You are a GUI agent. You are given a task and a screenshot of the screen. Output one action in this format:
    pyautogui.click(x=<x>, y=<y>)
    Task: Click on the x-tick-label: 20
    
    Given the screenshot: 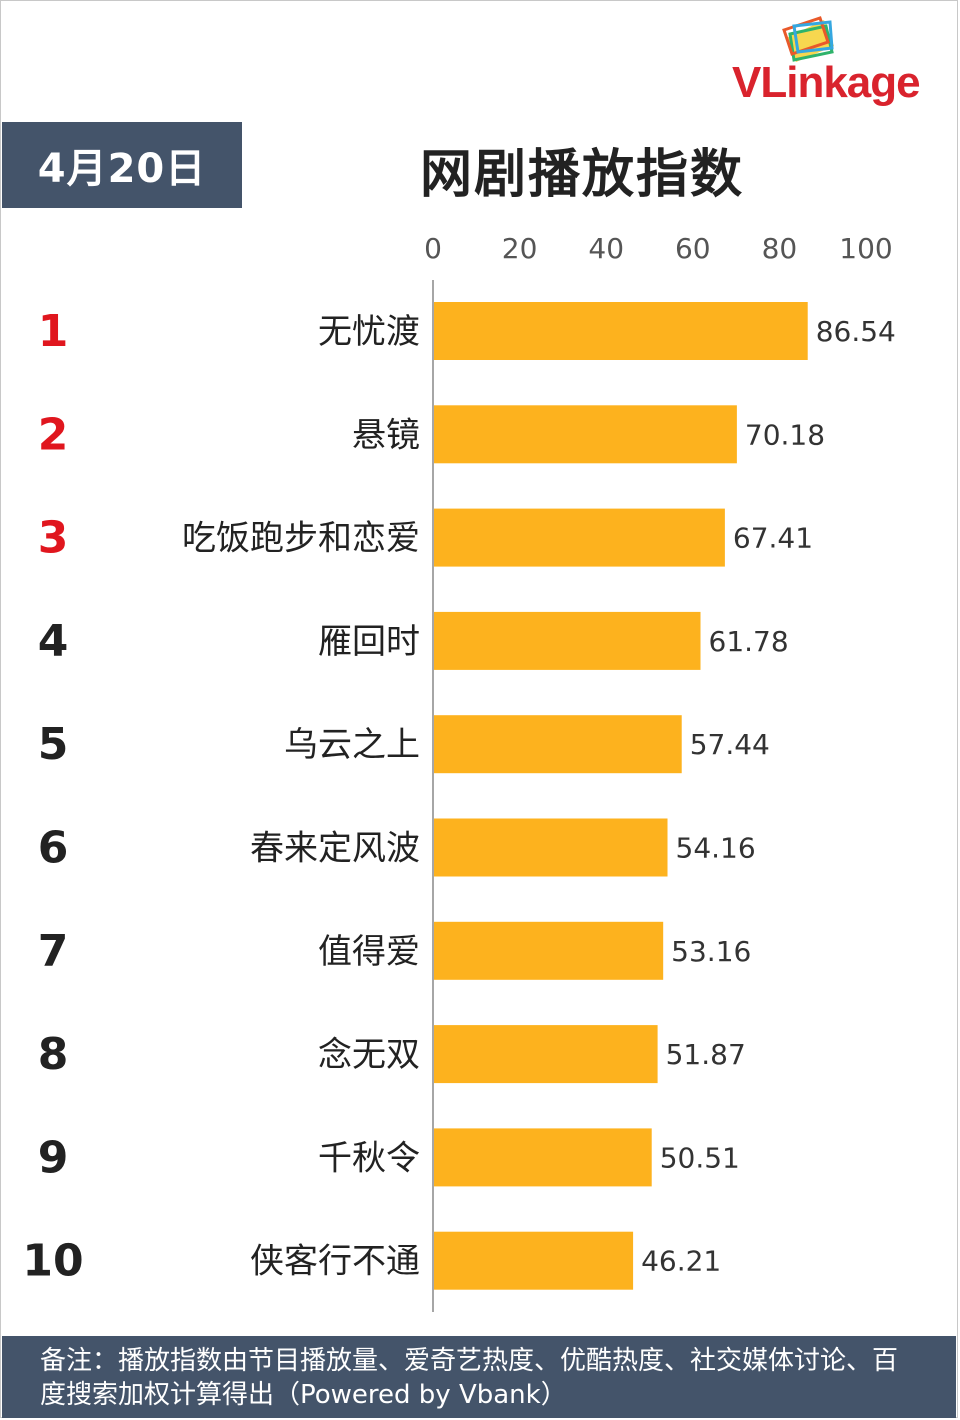 What is the action you would take?
    pyautogui.click(x=520, y=248)
    